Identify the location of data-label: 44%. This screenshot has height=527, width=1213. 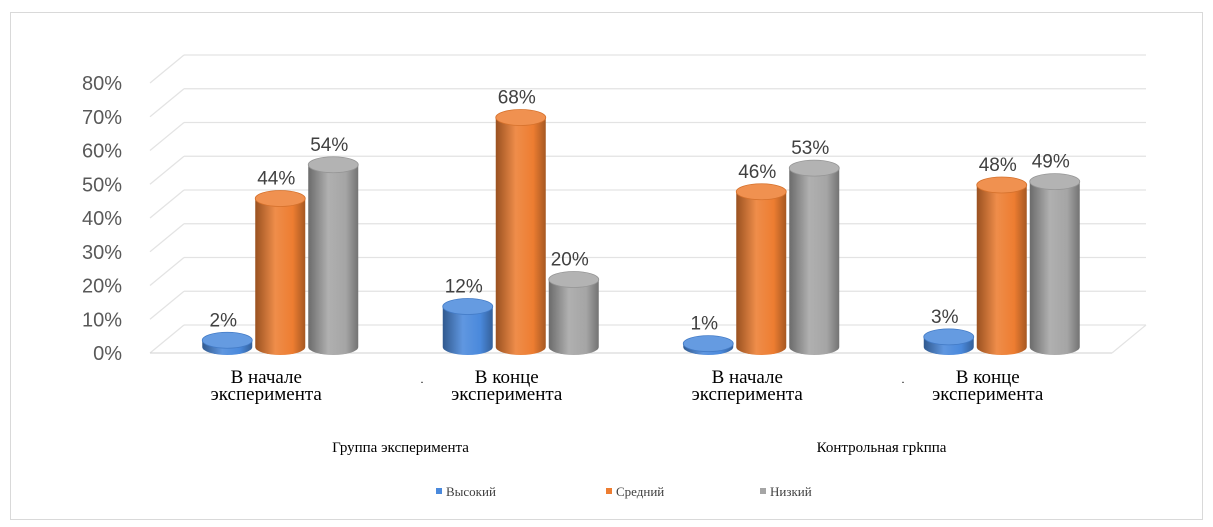
(276, 179).